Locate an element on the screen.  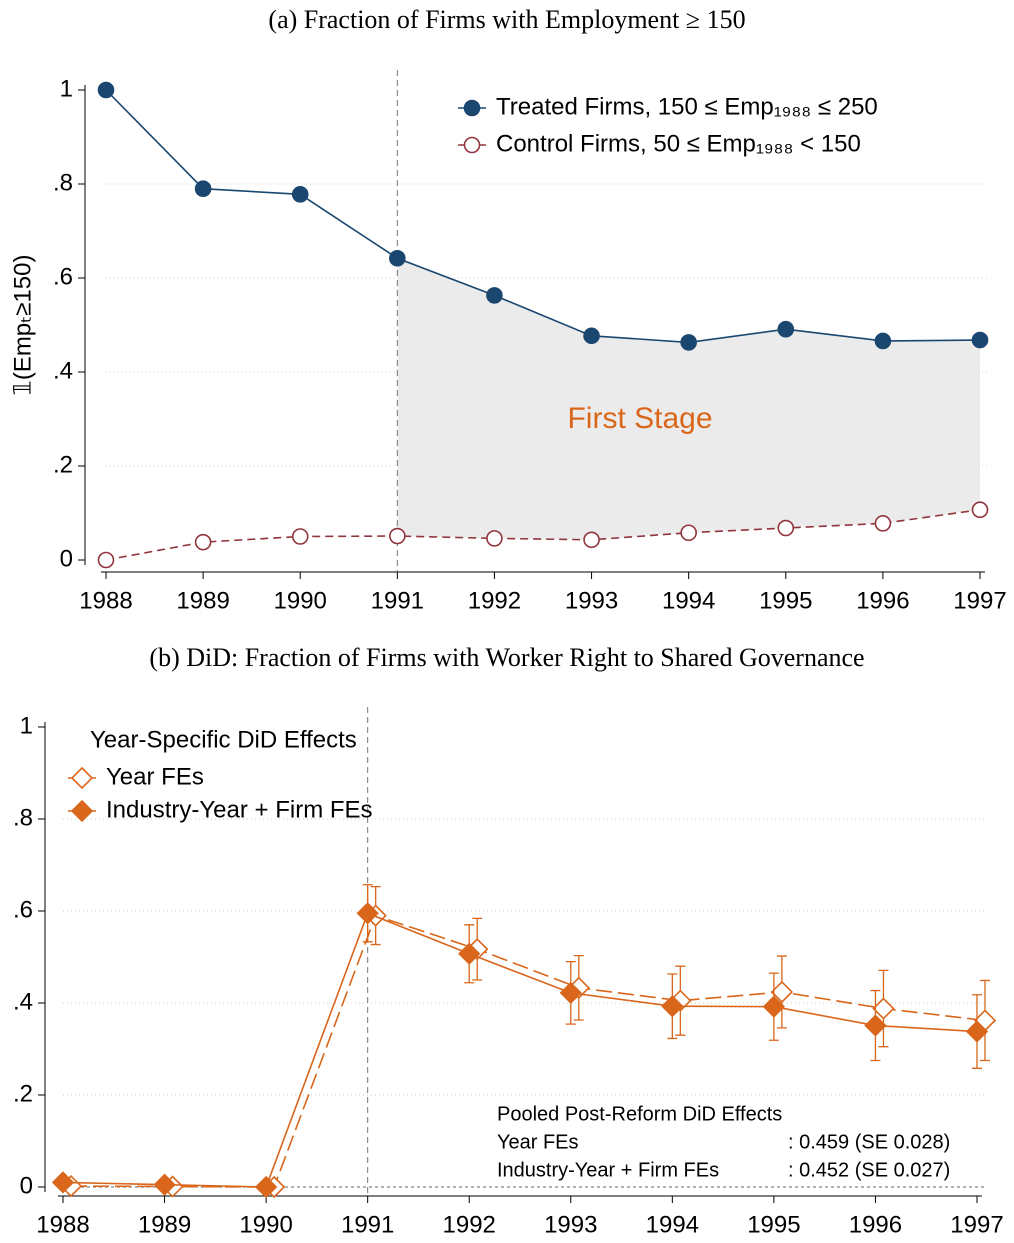
legend-label: Year FEs is located at coordinates (155, 776).